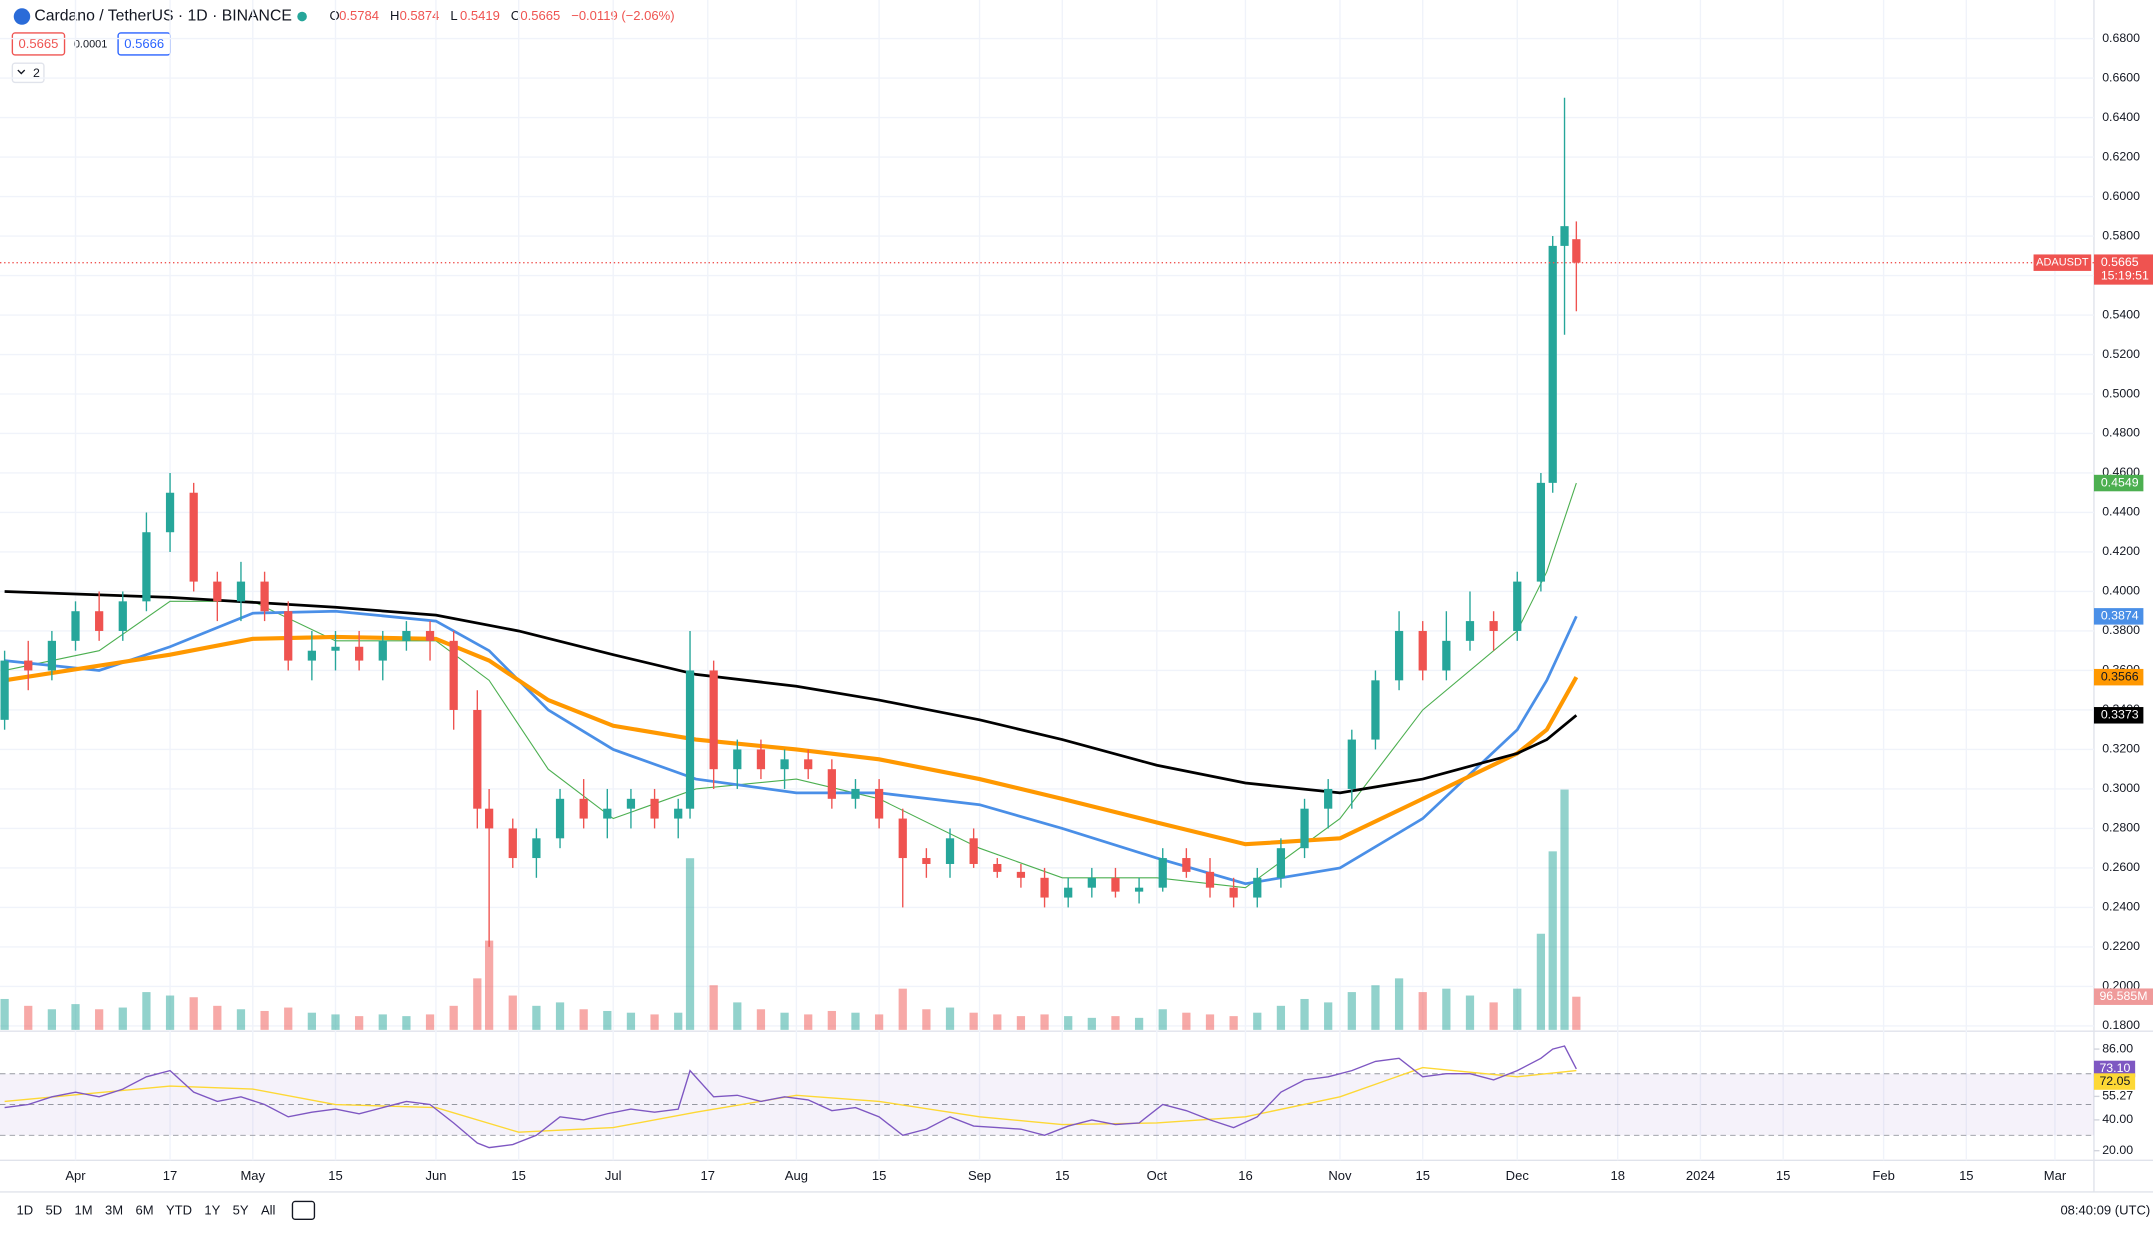  Describe the element at coordinates (241, 1210) in the screenshot. I see `period-button: 5Y` at that location.